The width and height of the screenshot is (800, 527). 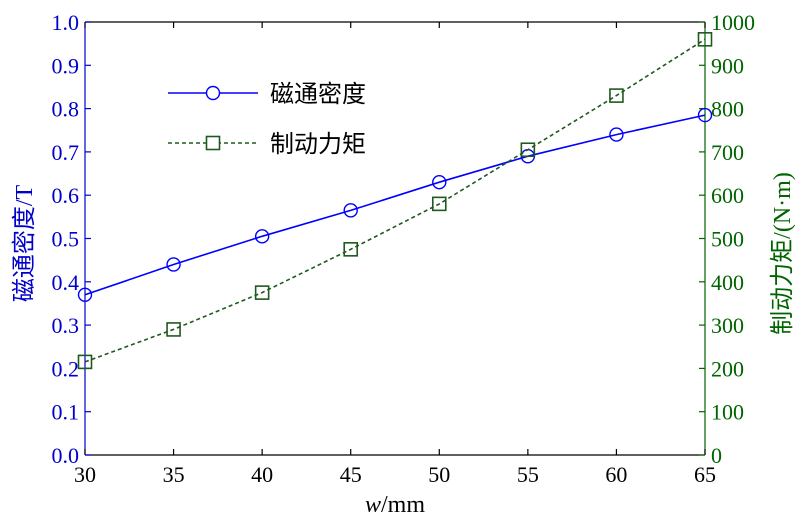 What do you see at coordinates (716, 455) in the screenshot?
I see `right-y-tick-label: 0` at bounding box center [716, 455].